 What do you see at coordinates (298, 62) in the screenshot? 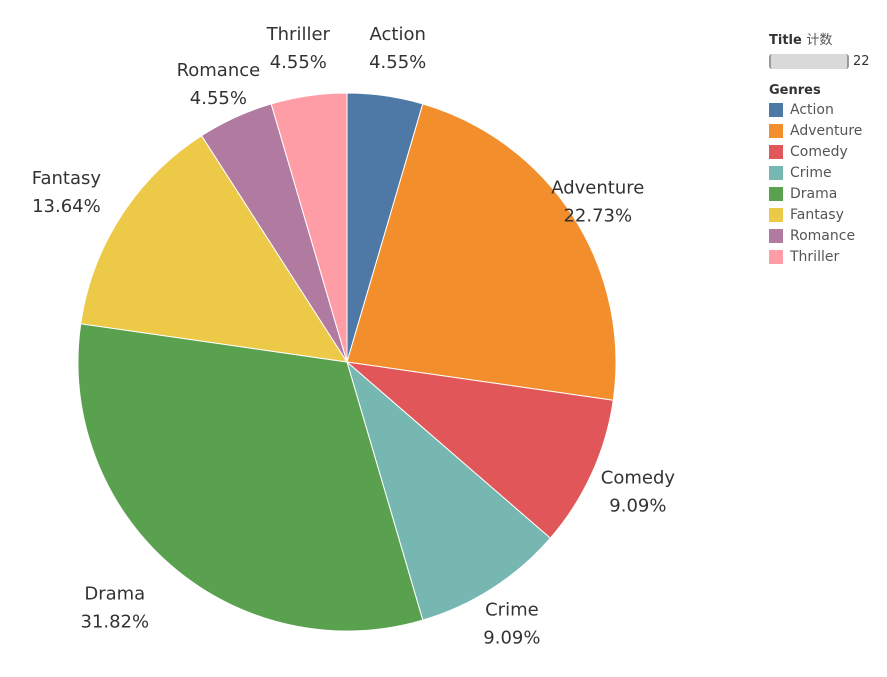
I see `slice-percent-thriller: 4.55%` at bounding box center [298, 62].